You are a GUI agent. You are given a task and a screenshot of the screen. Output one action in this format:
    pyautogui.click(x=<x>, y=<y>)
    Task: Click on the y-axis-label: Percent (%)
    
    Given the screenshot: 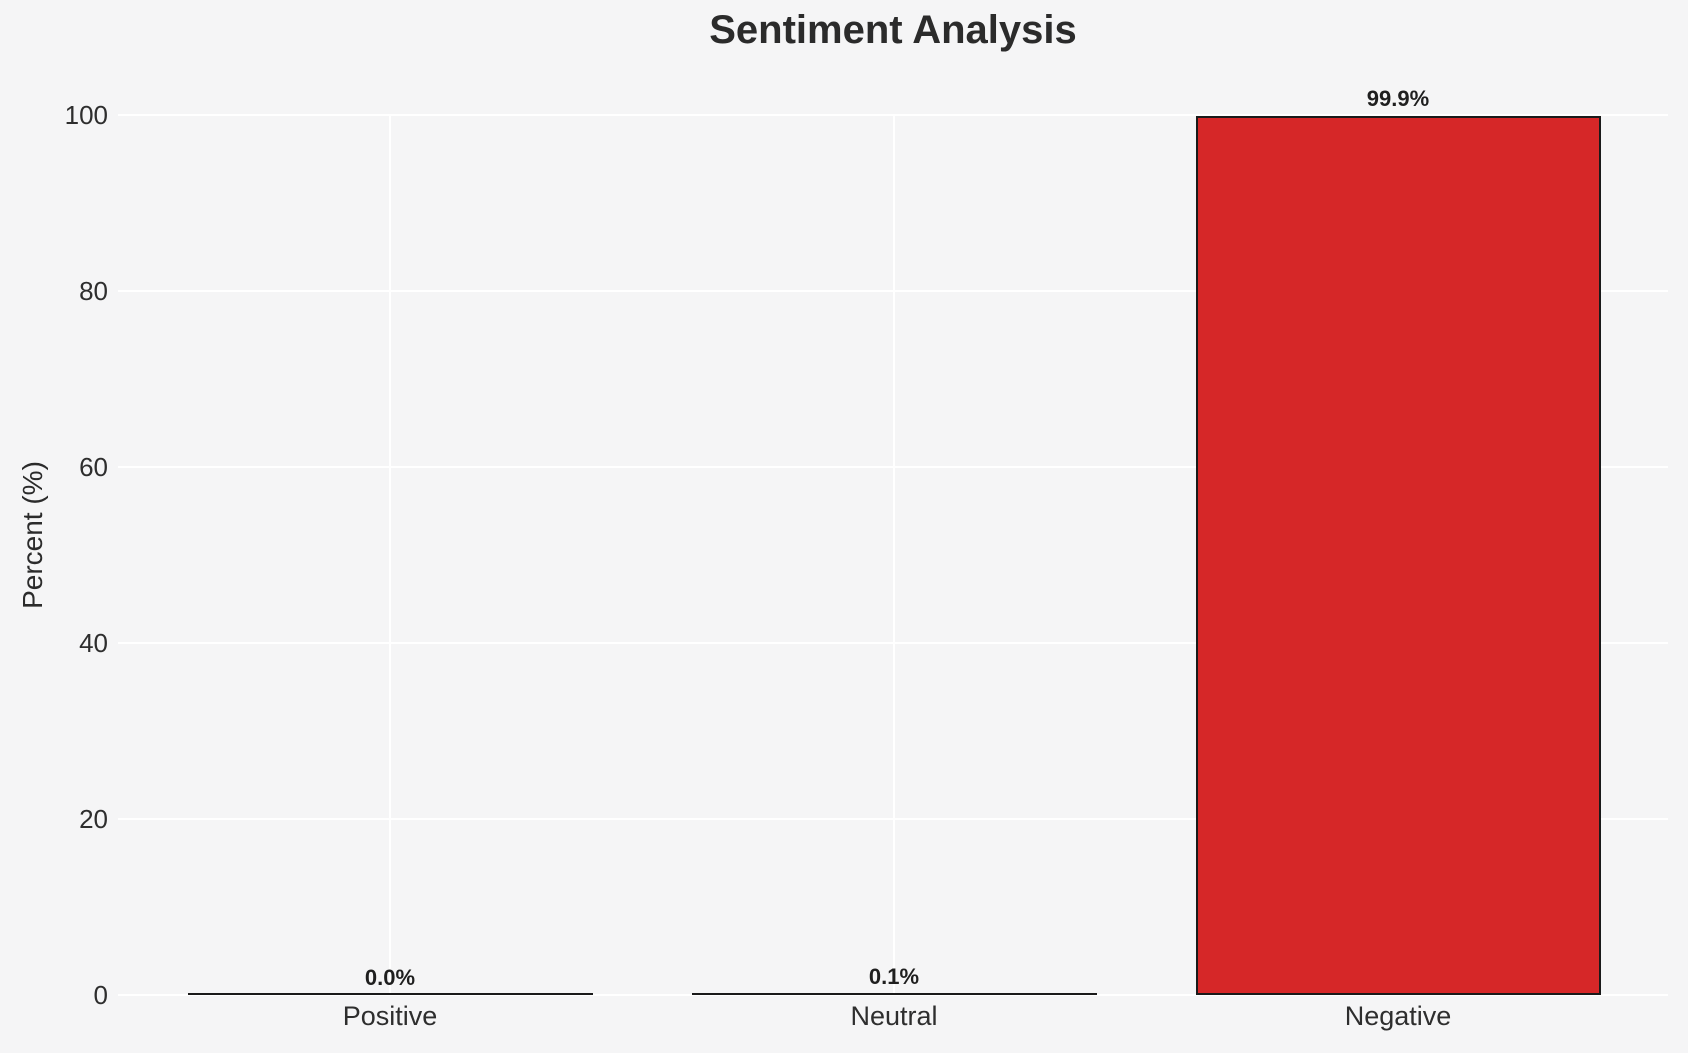 What is the action you would take?
    pyautogui.click(x=32, y=535)
    